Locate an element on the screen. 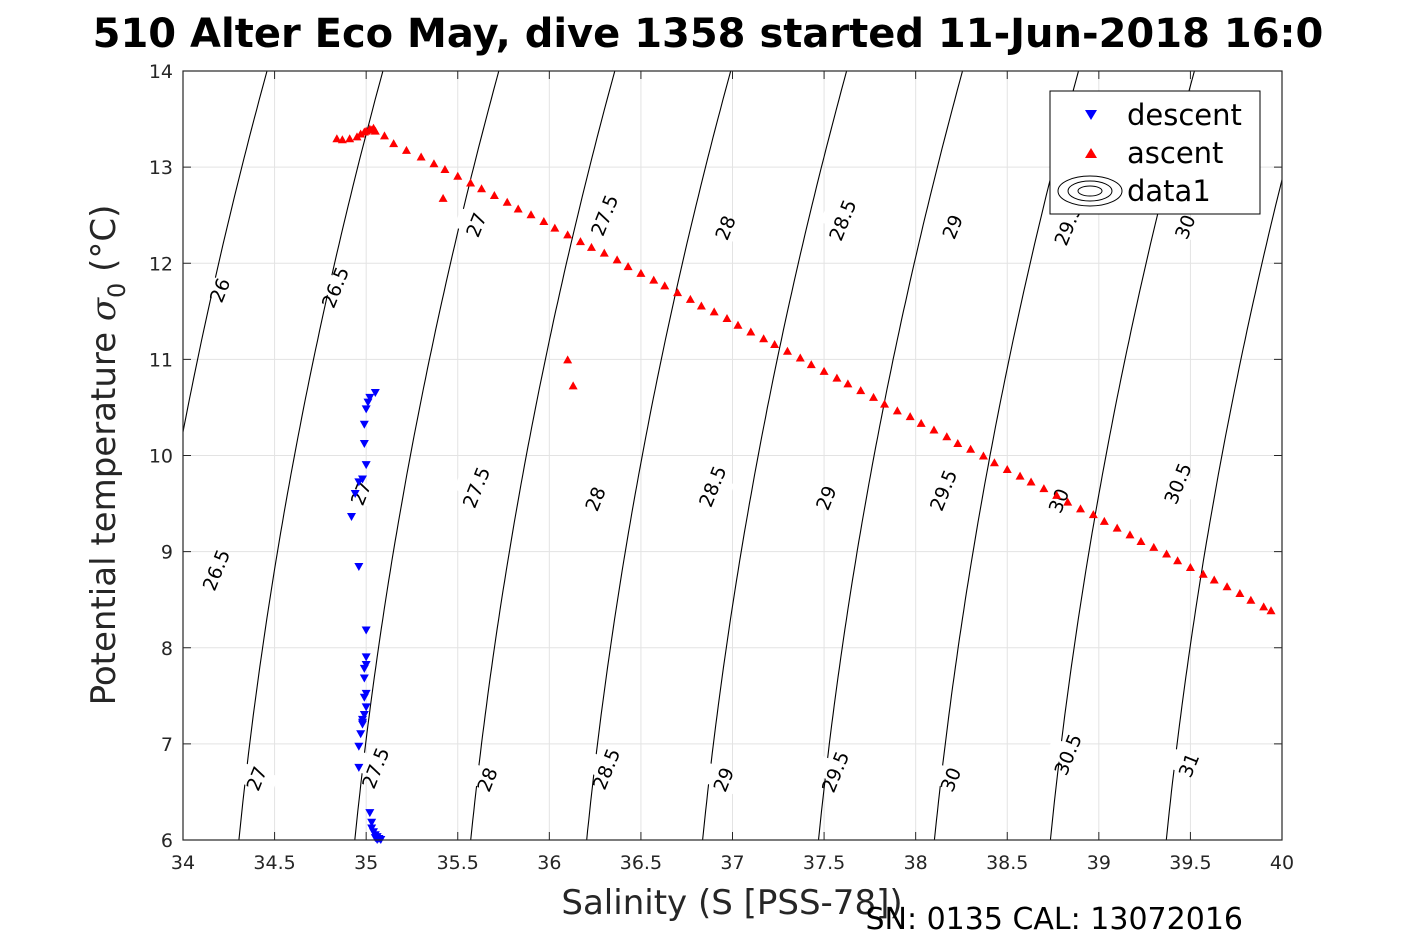 This screenshot has width=1417, height=945. x-tick-label: 39 is located at coordinates (1099, 863).